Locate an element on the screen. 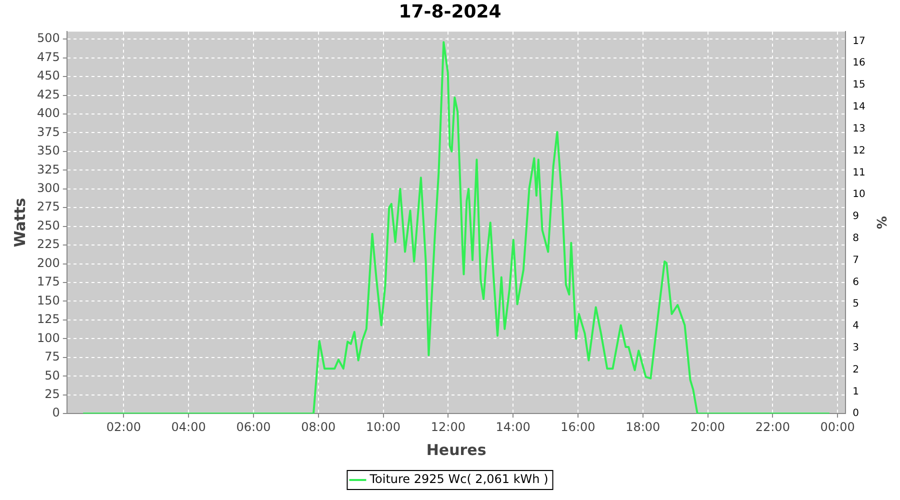 The width and height of the screenshot is (900, 500). x-tick-label: 22:00 is located at coordinates (772, 427).